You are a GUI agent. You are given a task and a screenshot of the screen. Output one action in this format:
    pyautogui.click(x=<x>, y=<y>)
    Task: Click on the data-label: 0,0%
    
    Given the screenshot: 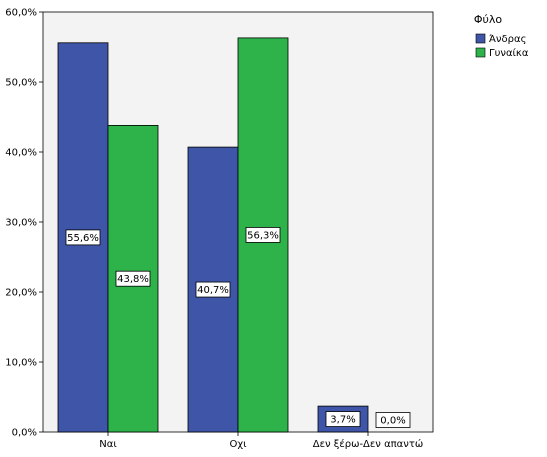 What is the action you would take?
    pyautogui.click(x=392, y=421)
    